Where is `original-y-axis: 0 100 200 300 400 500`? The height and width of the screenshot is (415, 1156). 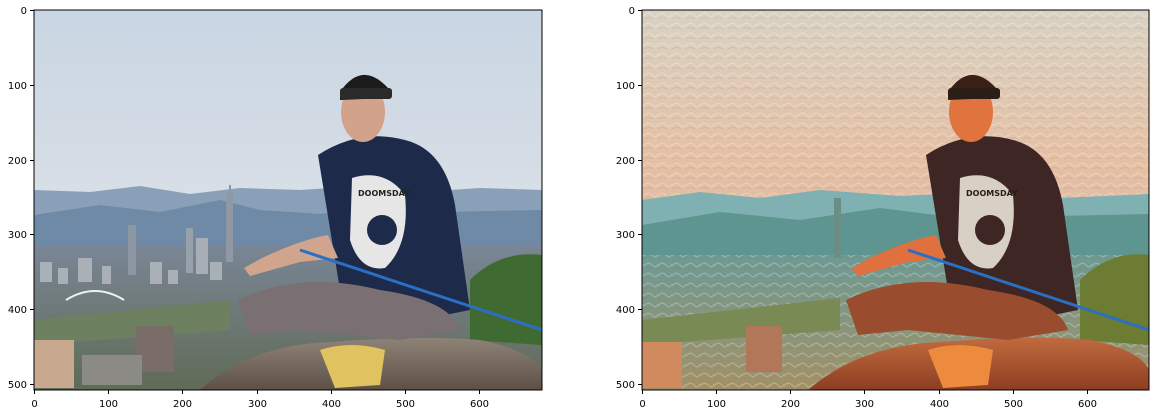 original-y-axis: 0 100 200 300 400 500 is located at coordinates (21, 198).